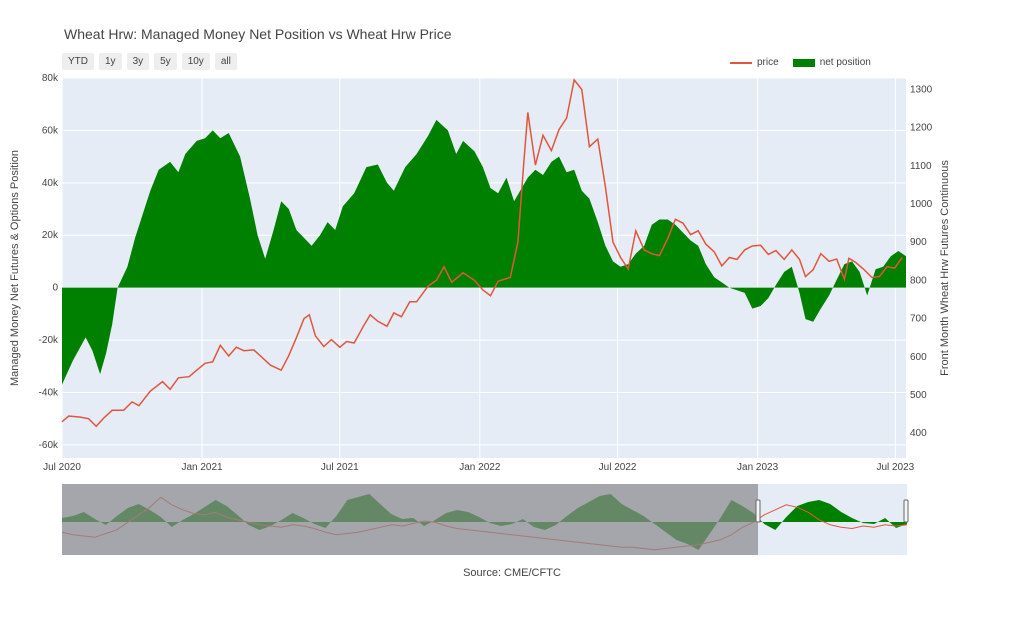 Image resolution: width=1024 pixels, height=617 pixels. Describe the element at coordinates (225, 61) in the screenshot. I see `range-all-button: all` at that location.